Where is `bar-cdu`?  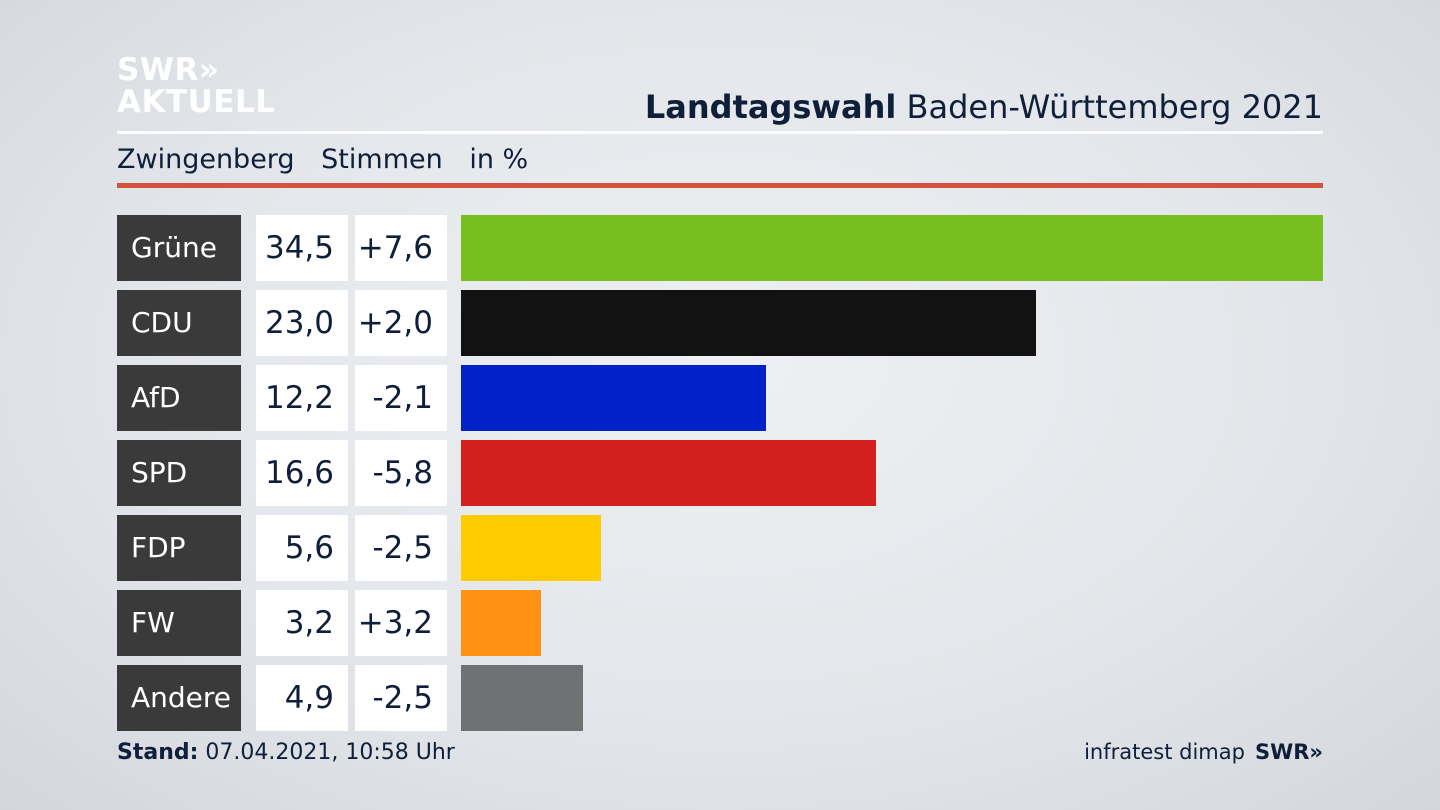
bar-cdu is located at coordinates (748, 323).